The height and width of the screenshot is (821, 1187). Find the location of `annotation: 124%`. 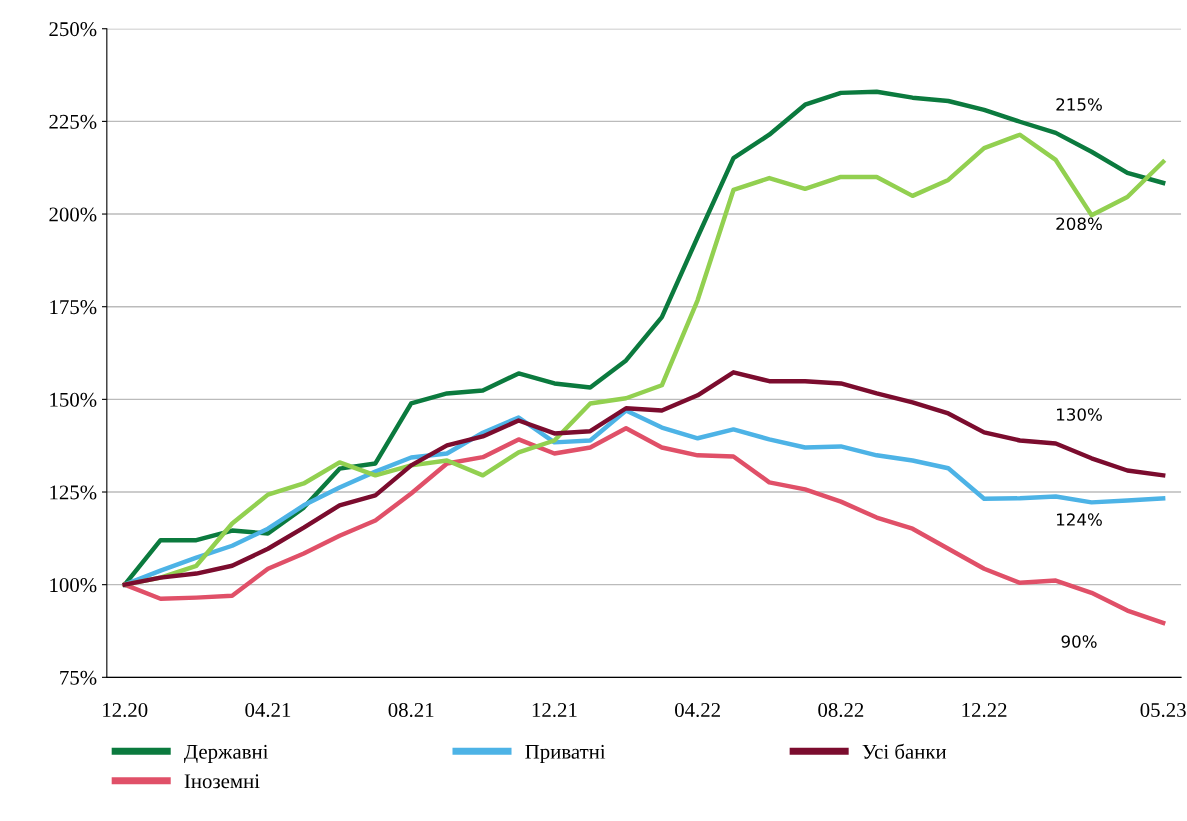

annotation: 124% is located at coordinates (1079, 519).